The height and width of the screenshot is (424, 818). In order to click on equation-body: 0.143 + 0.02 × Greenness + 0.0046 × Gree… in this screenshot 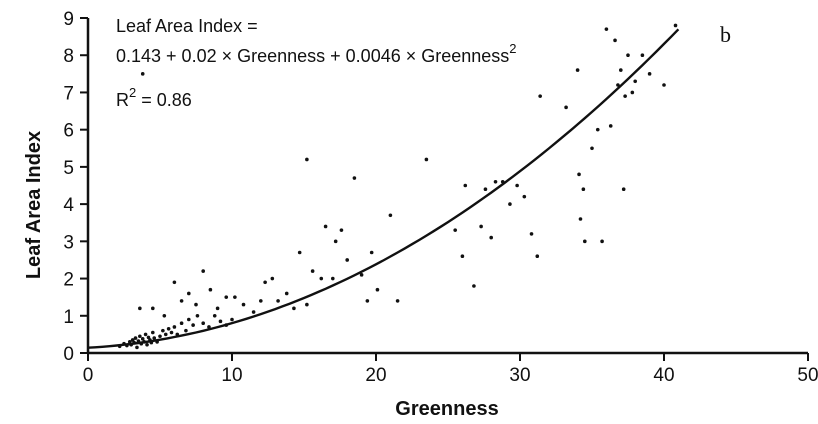, I will do `click(312, 56)`.